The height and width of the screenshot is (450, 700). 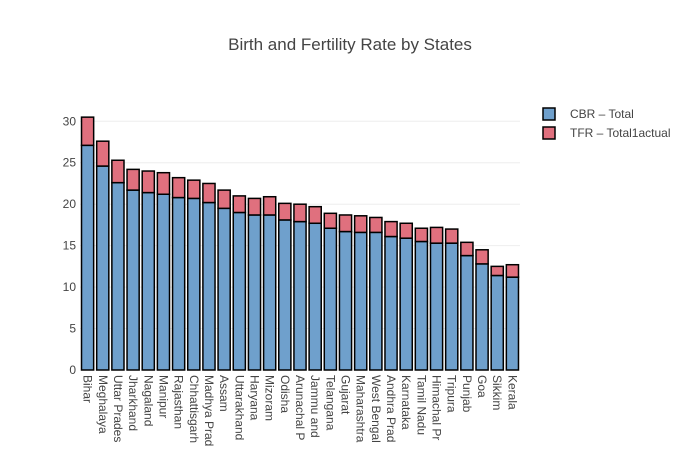 What do you see at coordinates (133, 403) in the screenshot?
I see `x-tick-label: Jharkhand` at bounding box center [133, 403].